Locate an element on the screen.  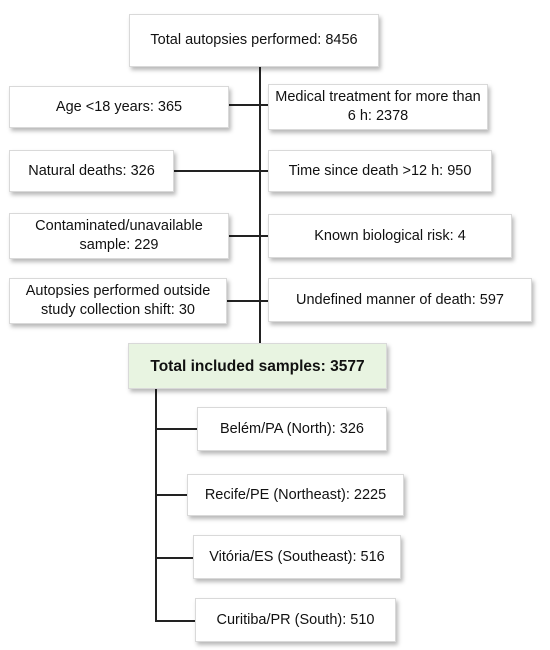
exclusion-undefined-manner-box: Undefined manner of death: 597 is located at coordinates (400, 300).